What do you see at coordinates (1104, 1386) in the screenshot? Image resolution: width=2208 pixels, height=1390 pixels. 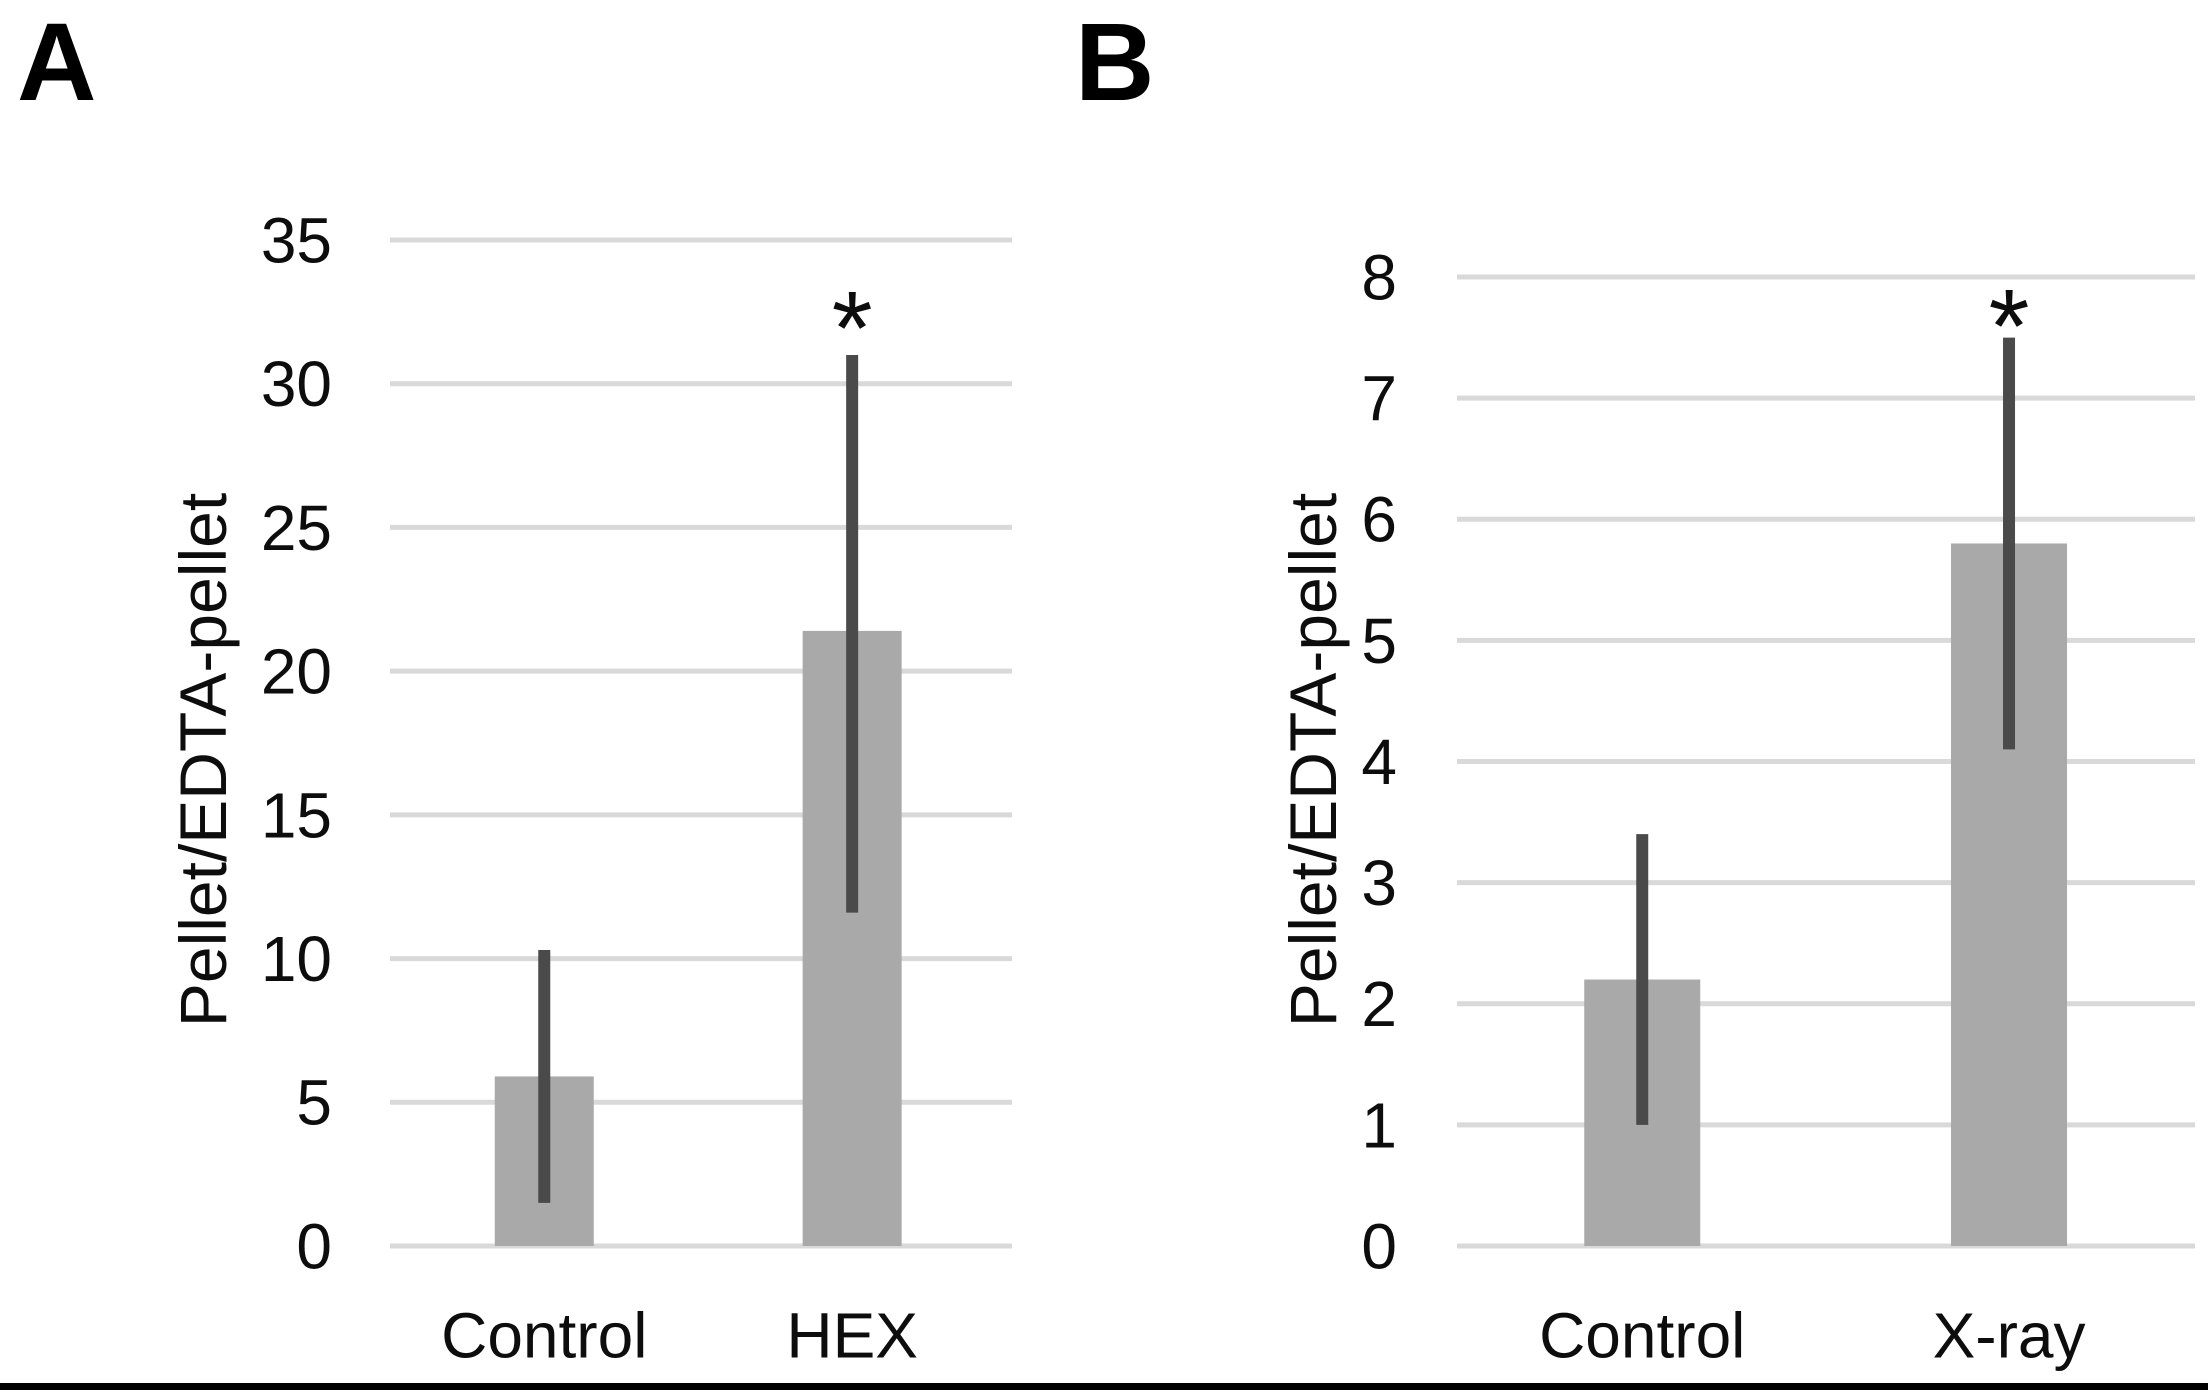 I see `figure-bottom-border` at bounding box center [1104, 1386].